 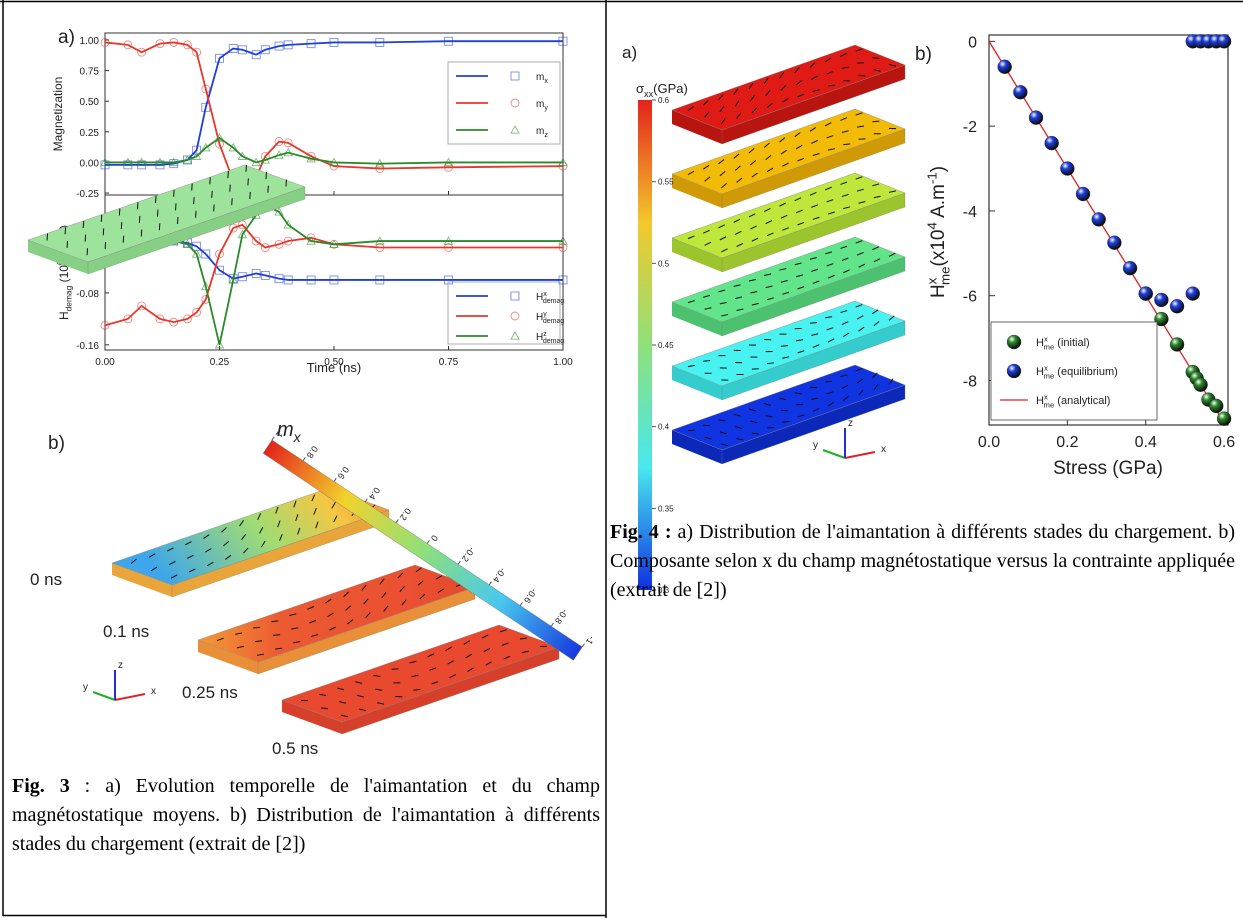 I want to click on text-part: H, so click(x=1040, y=401).